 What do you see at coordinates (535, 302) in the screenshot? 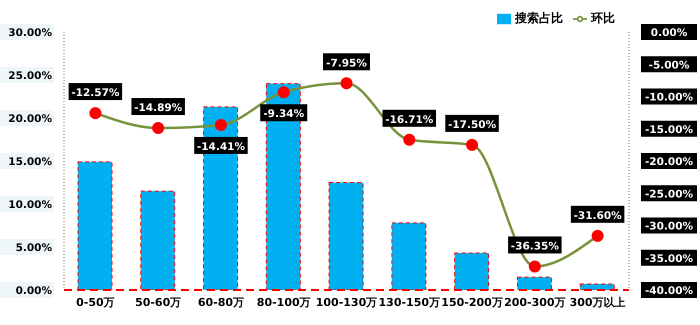
I see `x-tick-label: 200-300万` at bounding box center [535, 302].